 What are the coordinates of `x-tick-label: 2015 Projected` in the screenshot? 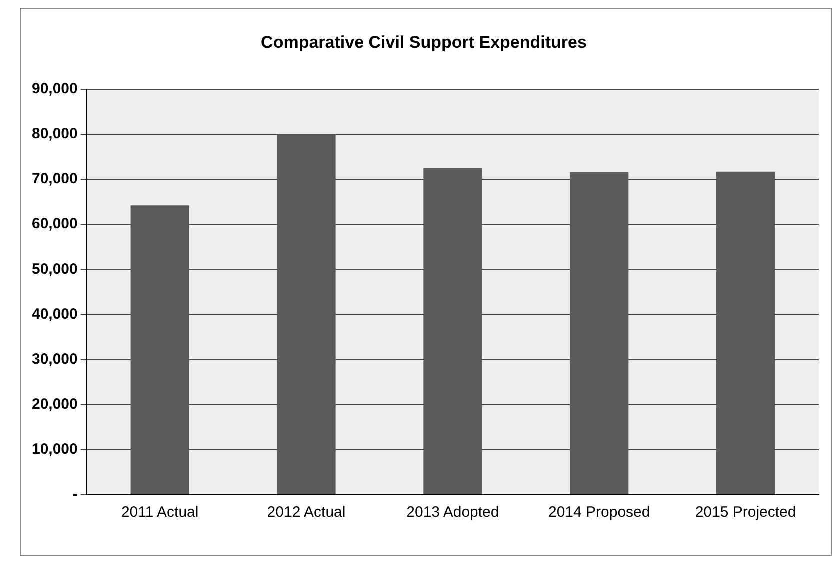 It's located at (745, 513).